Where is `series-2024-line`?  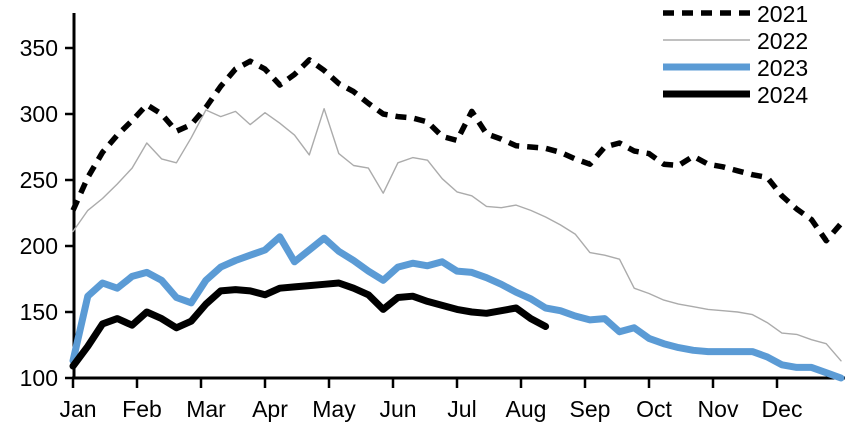
series-2024-line is located at coordinates (309, 324).